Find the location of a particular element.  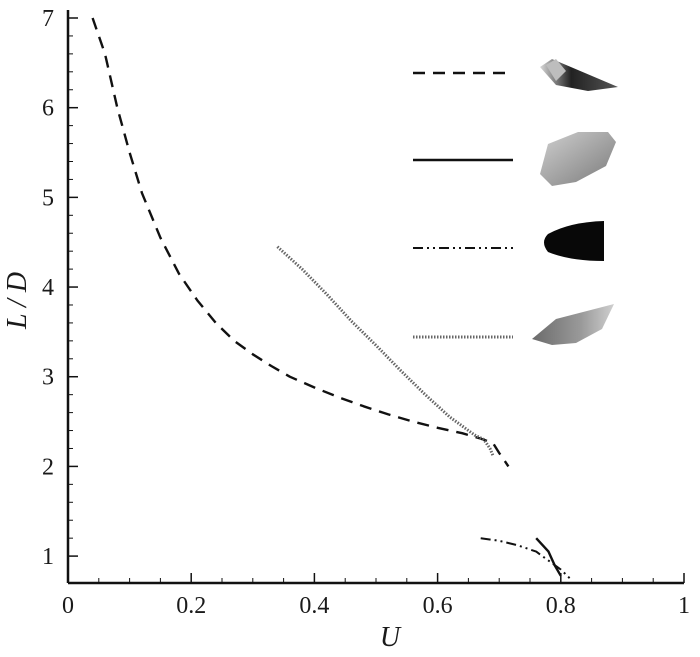

blunt-body-shape is located at coordinates (574, 241).